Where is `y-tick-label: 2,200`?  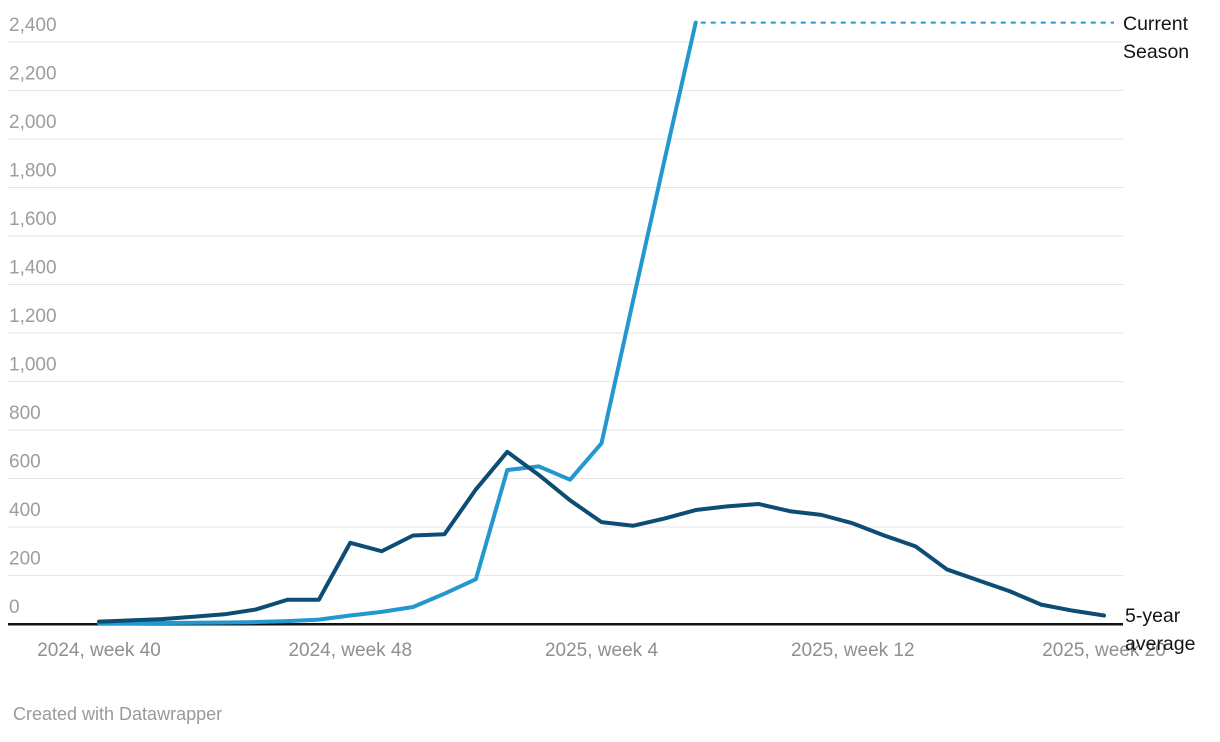
y-tick-label: 2,200 is located at coordinates (33, 74).